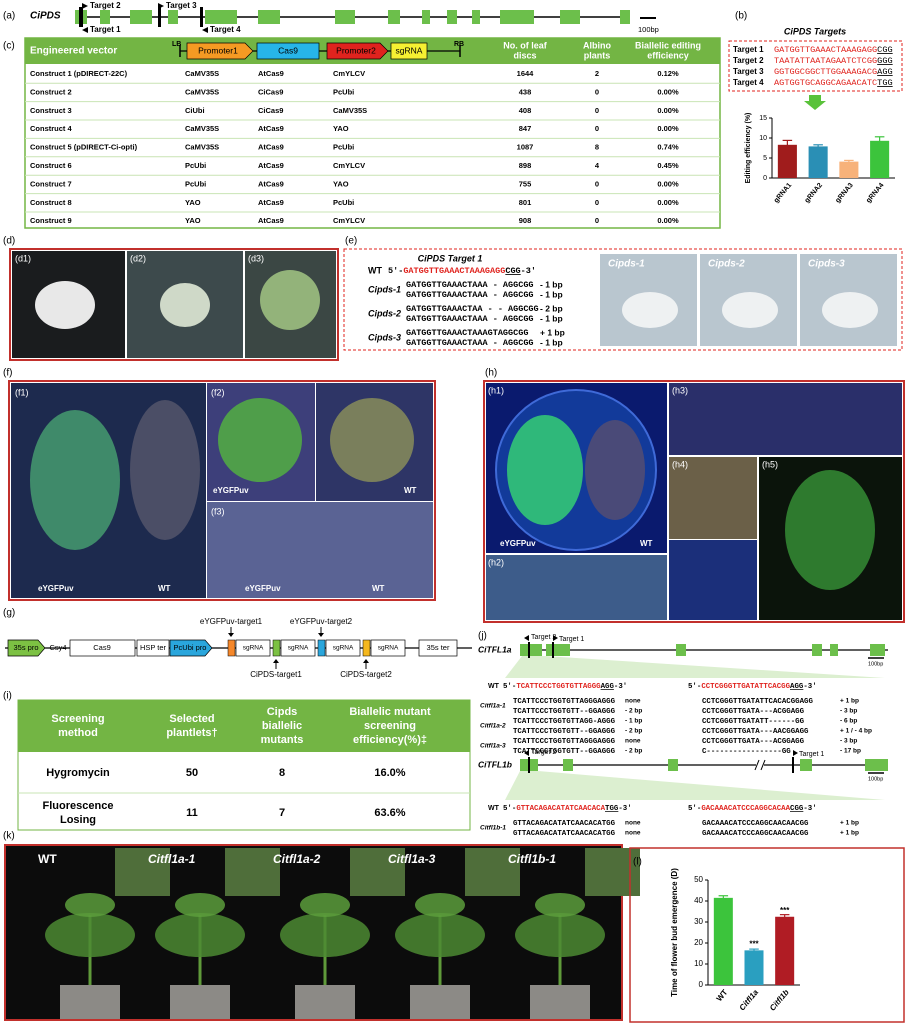 This screenshot has width=905, height=1024. I want to click on table-cell: CiCas9, so click(270, 91).